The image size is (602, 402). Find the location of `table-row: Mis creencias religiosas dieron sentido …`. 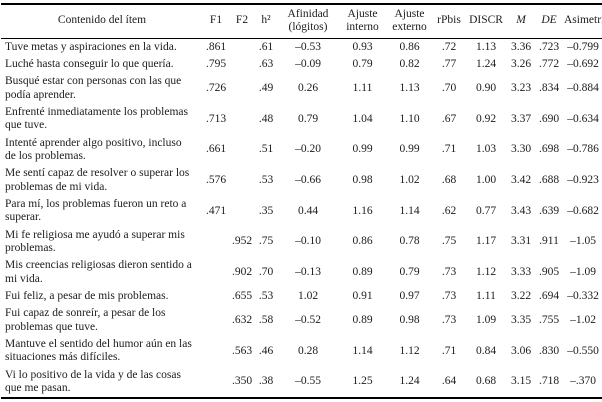

table-row: Mis creencias religiosas dieron sentido … is located at coordinates (301, 272).